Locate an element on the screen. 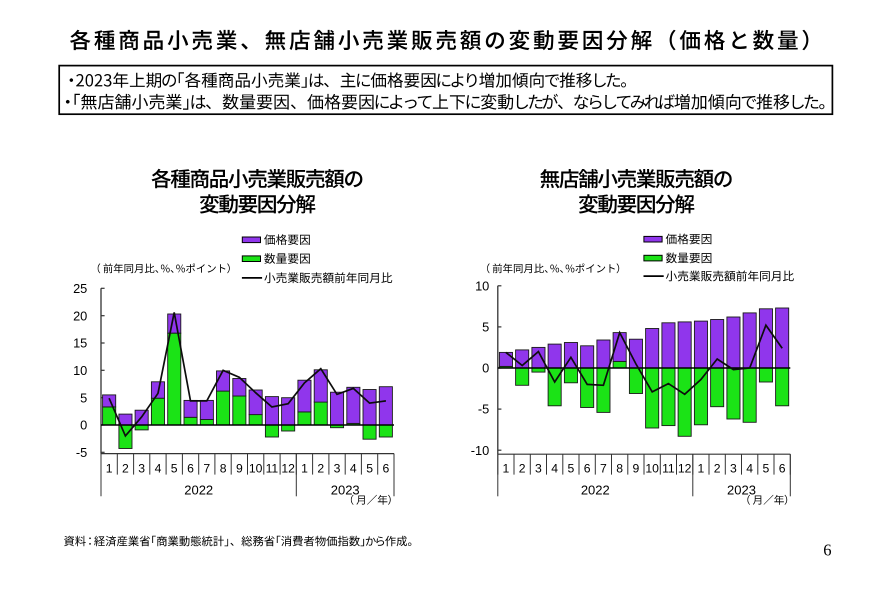 The image size is (886, 598). svg-text: 25 is located at coordinates (80, 288).